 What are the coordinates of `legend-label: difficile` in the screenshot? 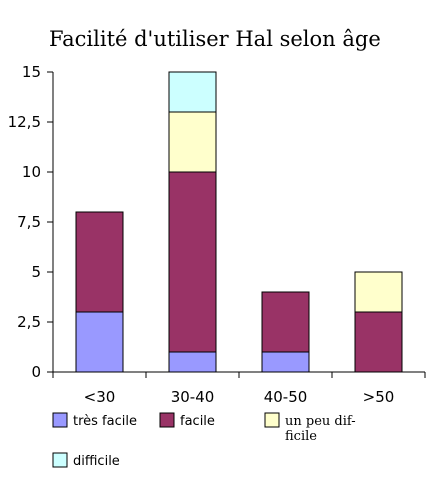 It's located at (96, 461).